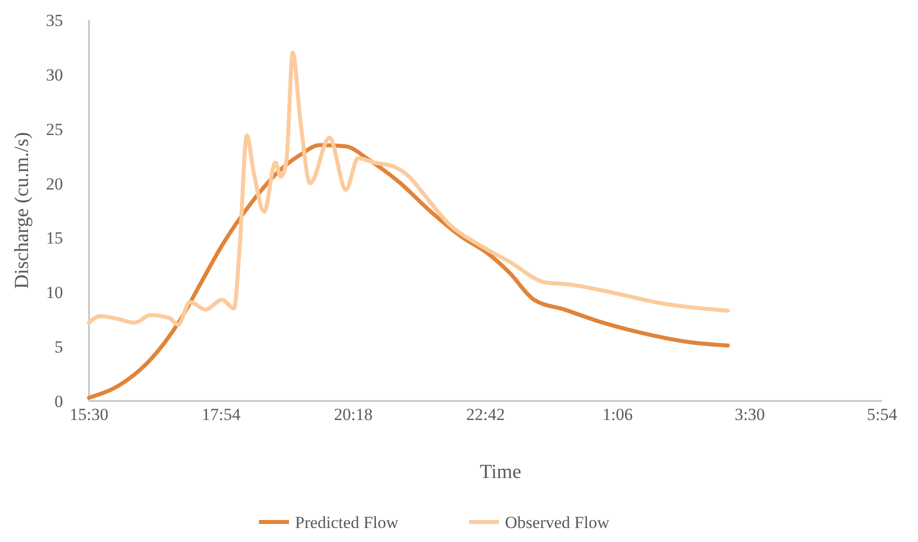 The image size is (918, 542). What do you see at coordinates (882, 414) in the screenshot?
I see `x-tick-label: 5:54` at bounding box center [882, 414].